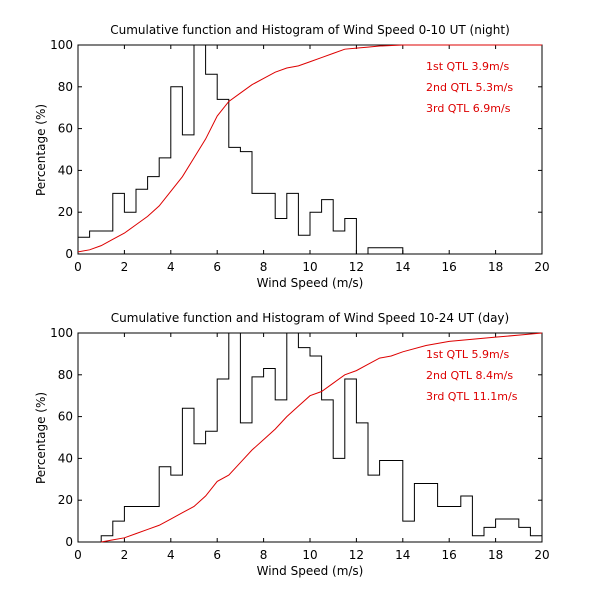 This screenshot has width=600, height=610. Describe the element at coordinates (468, 108) in the screenshot. I see `quartile-3-label: 3rd QTL 6.9m/s` at that location.